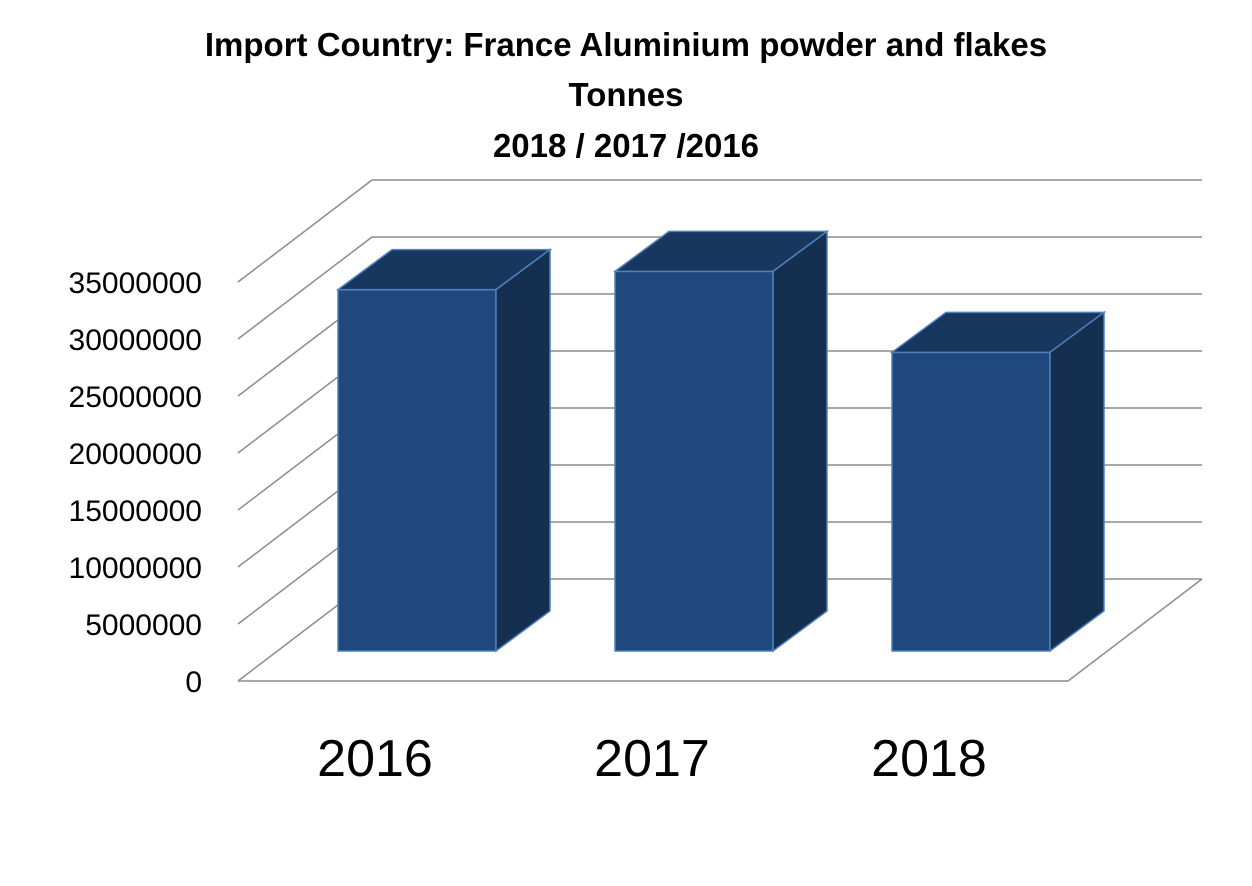  I want to click on chart-title-line-2: Tonnes, so click(626, 94).